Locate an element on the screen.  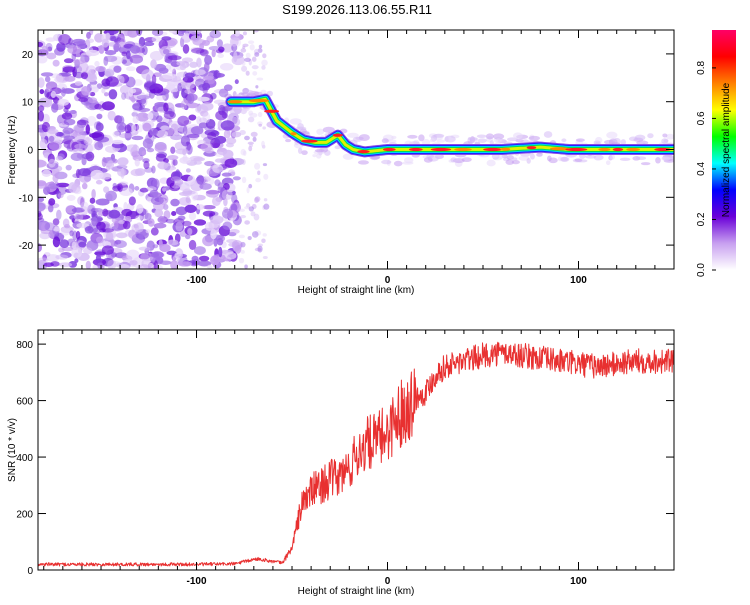
spectrogram-y-tick-label: 10 is located at coordinates (28, 103).